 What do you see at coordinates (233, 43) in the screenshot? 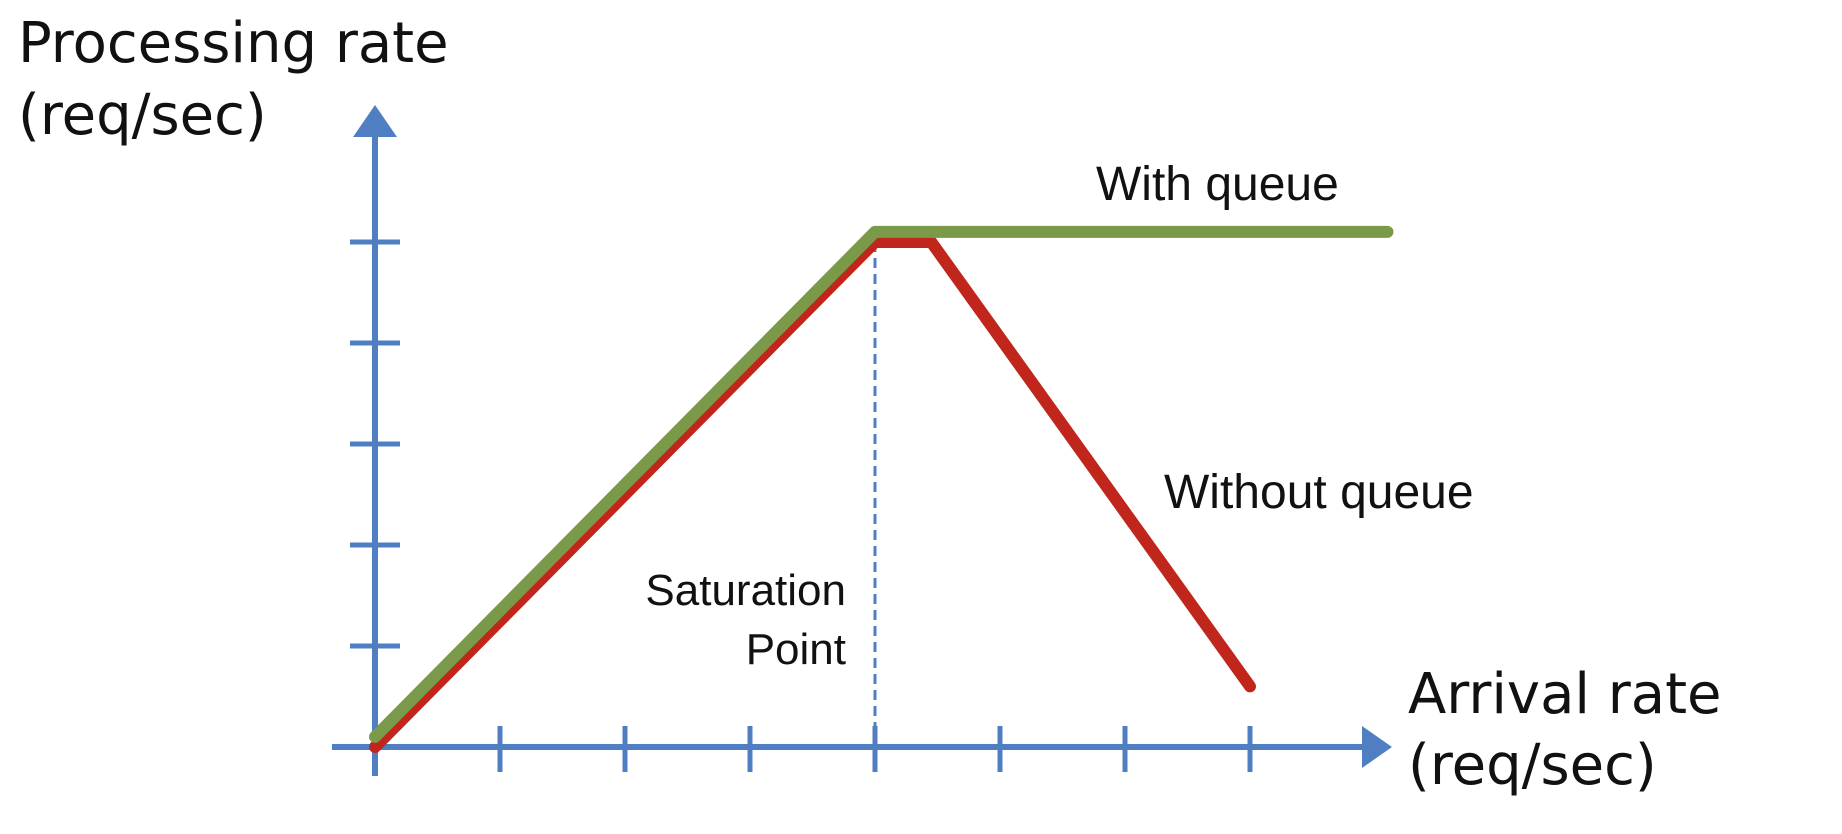
I see `y-axis-title-line-1: Processing rate` at bounding box center [233, 43].